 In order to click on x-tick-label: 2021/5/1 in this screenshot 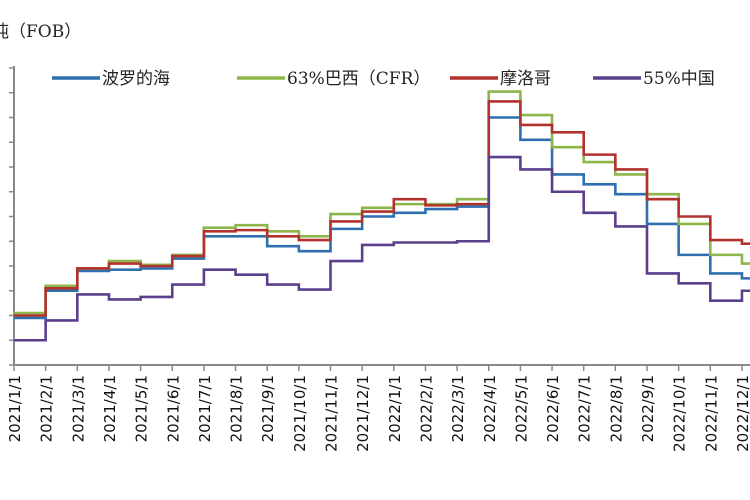, I will do `click(142, 408)`.